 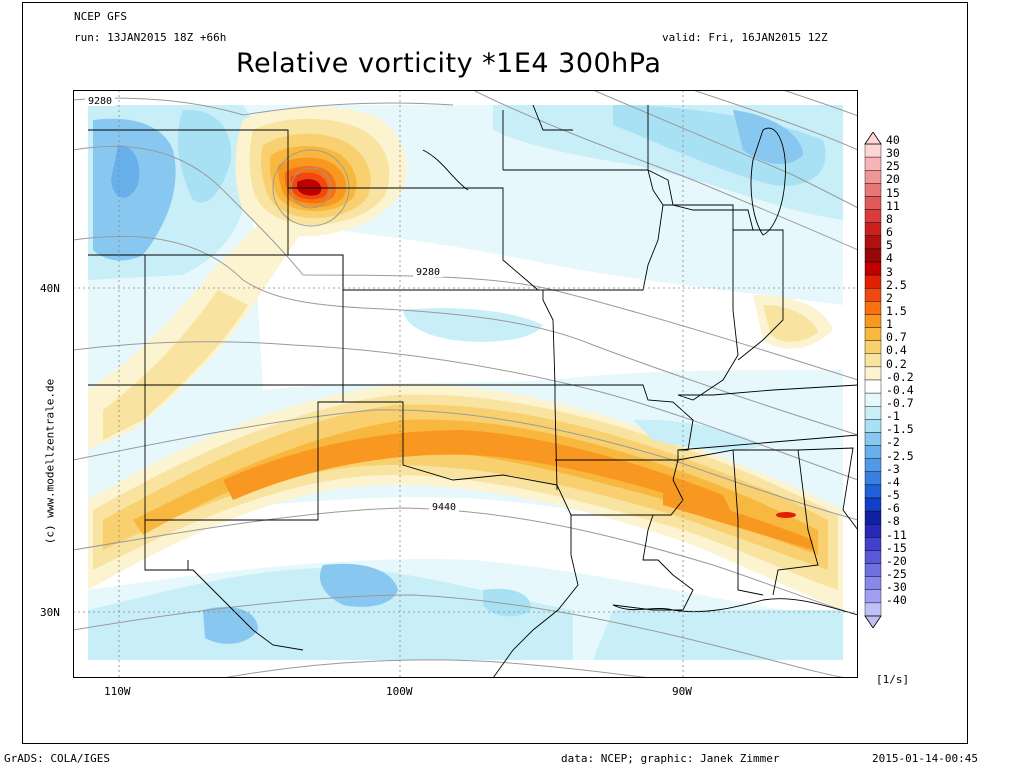 I want to click on colorbar-tick-label: 4, so click(x=889, y=258).